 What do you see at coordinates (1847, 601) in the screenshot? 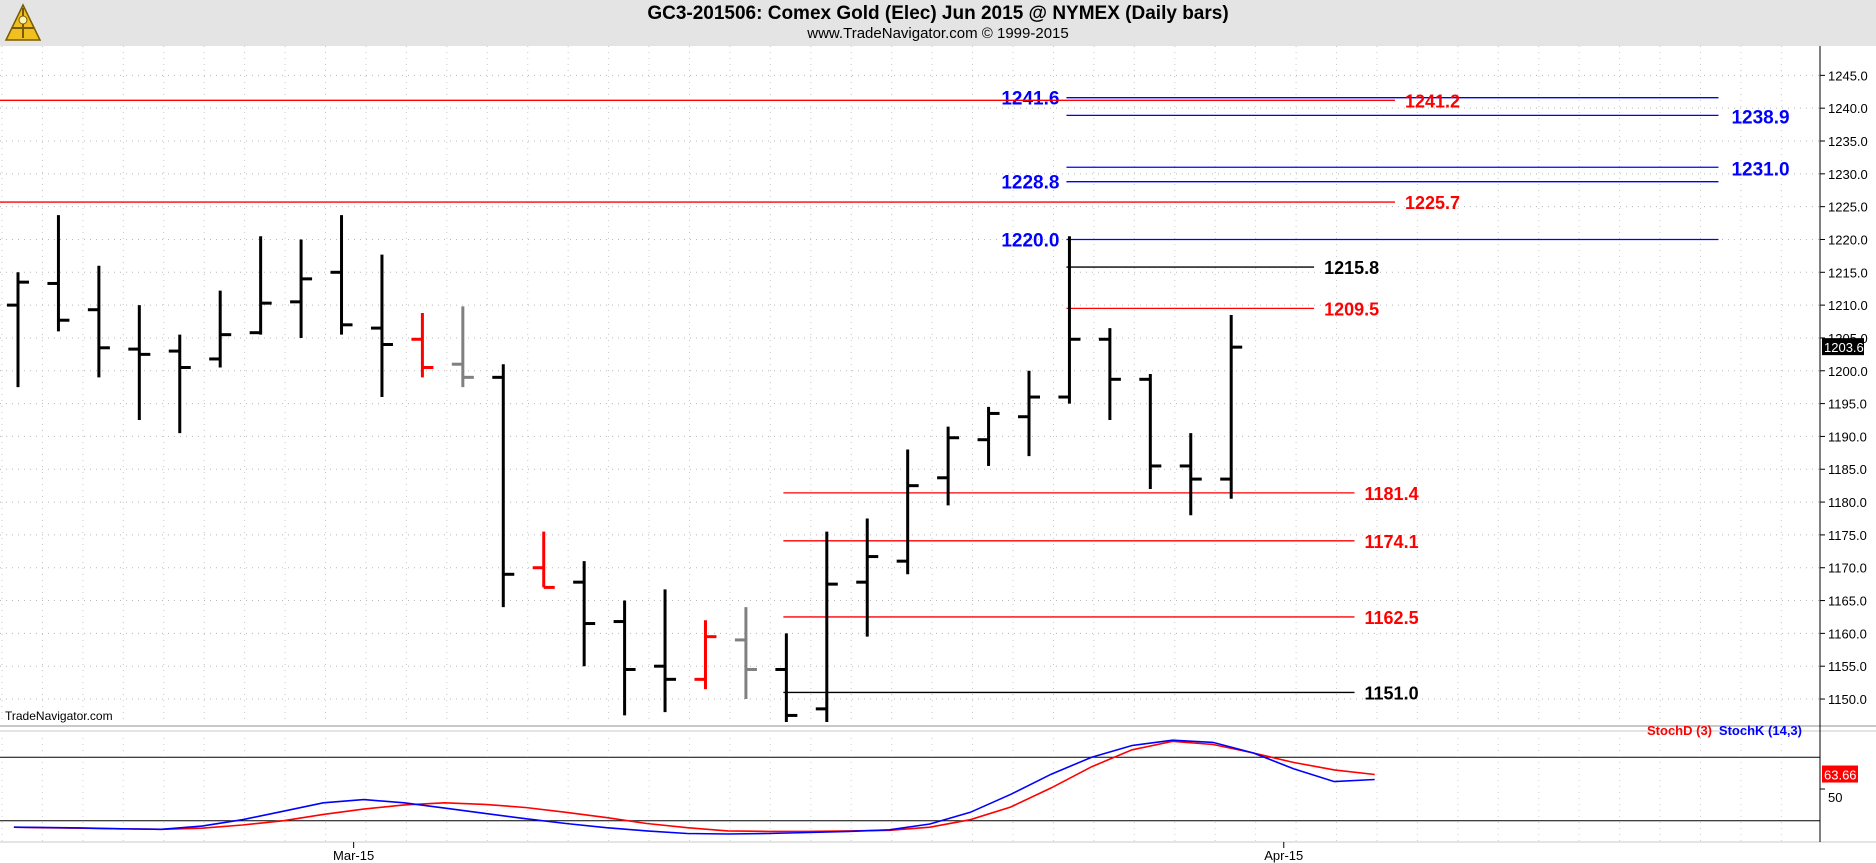
I see `y-tick-label: 1165.0` at bounding box center [1847, 601].